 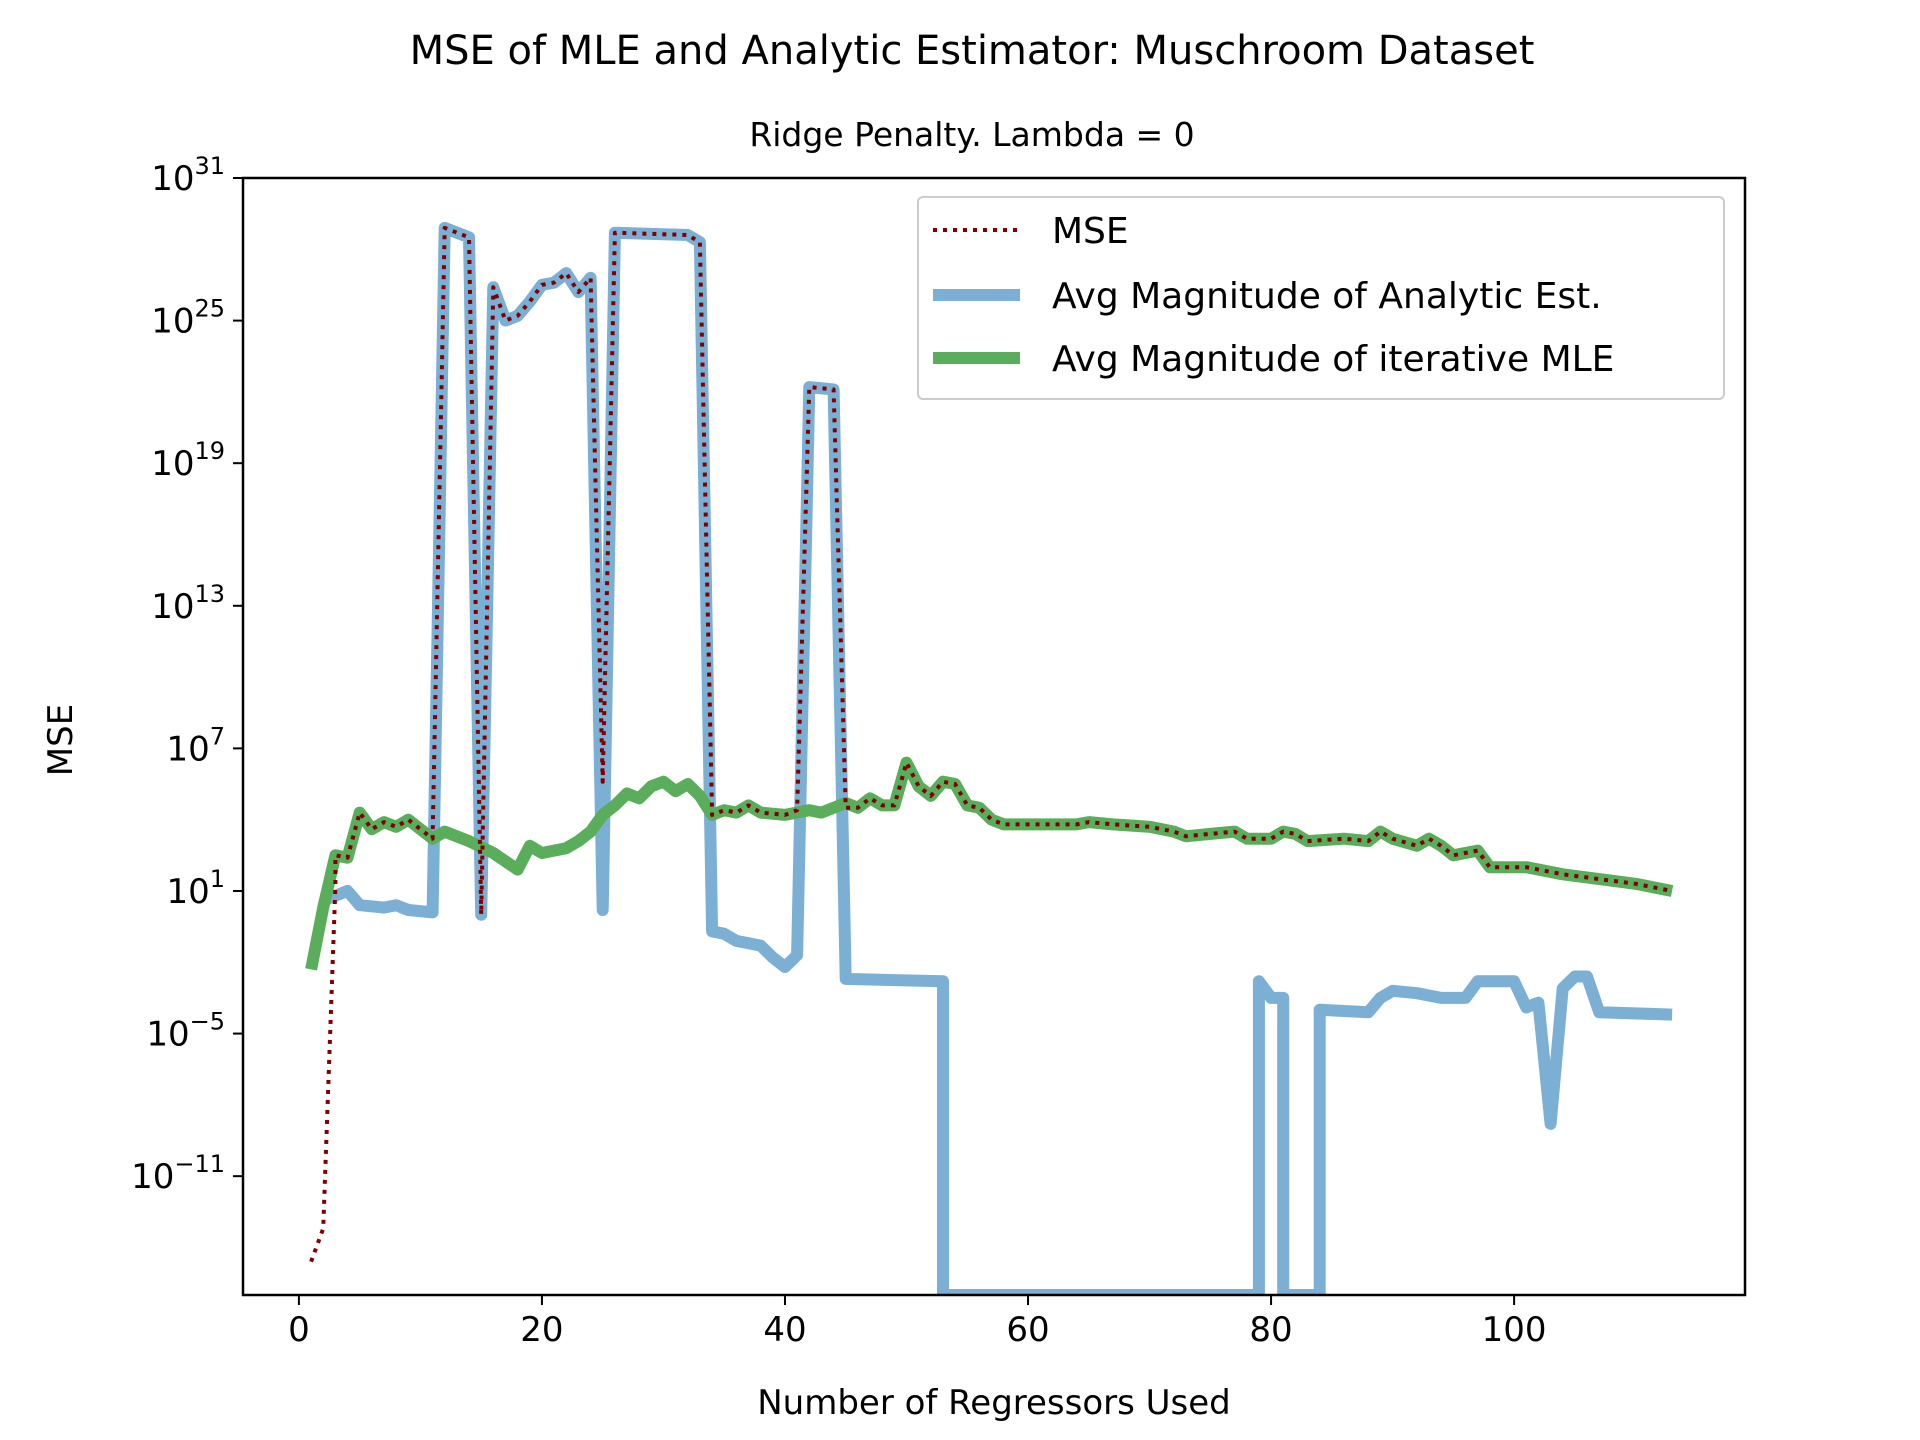 What do you see at coordinates (188, 318) in the screenshot?
I see `y-tick-label: 10²⁵` at bounding box center [188, 318].